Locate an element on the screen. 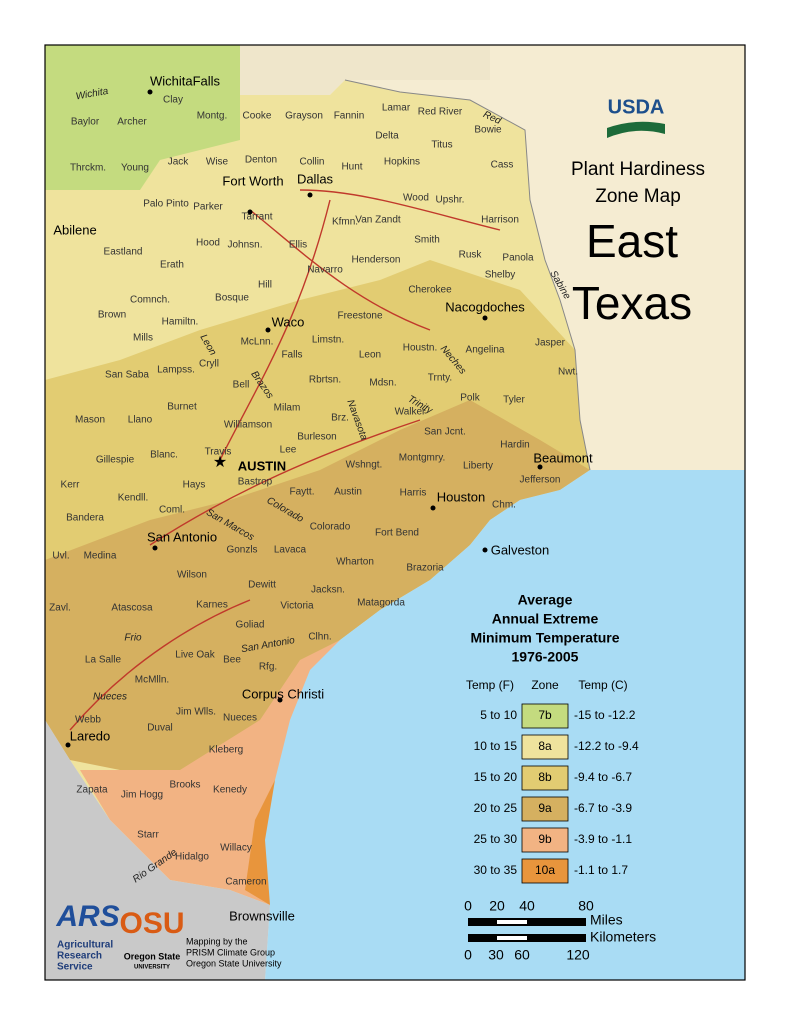 The height and width of the screenshot is (1024, 791). city-label: Fort Worth is located at coordinates (252, 180).